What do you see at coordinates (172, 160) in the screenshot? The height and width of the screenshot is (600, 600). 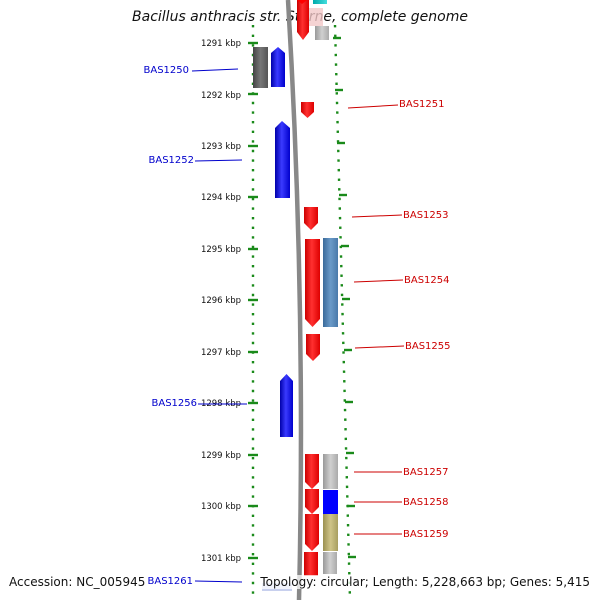 I see `gene-label-BAS1252: BAS1252` at bounding box center [172, 160].